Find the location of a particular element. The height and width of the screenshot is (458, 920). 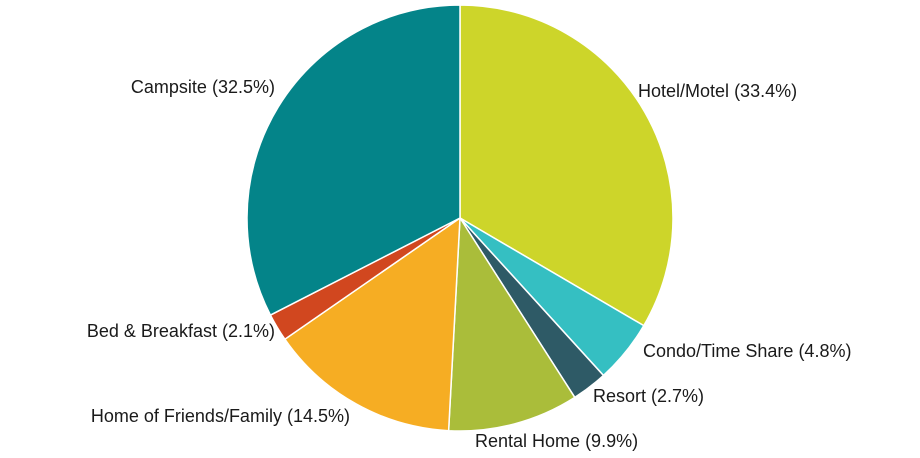

slice-category: Campsite is located at coordinates (169, 87).